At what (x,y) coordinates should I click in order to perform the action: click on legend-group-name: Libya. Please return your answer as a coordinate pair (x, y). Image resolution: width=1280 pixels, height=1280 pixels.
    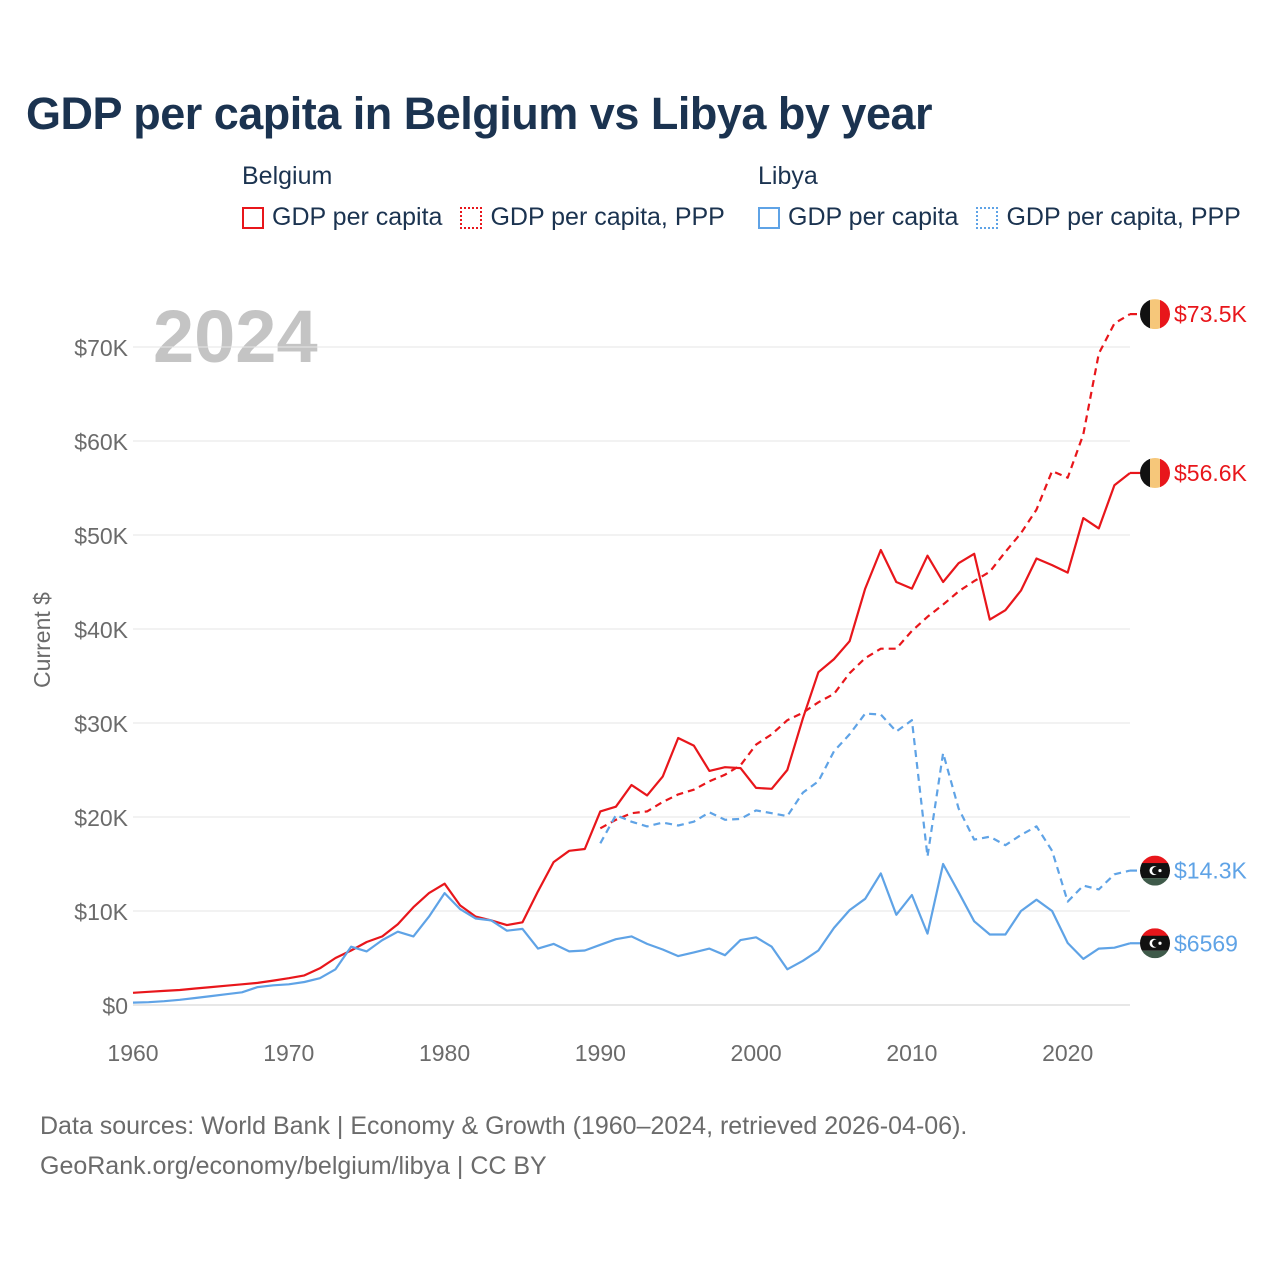
    Looking at the image, I should click on (788, 176).